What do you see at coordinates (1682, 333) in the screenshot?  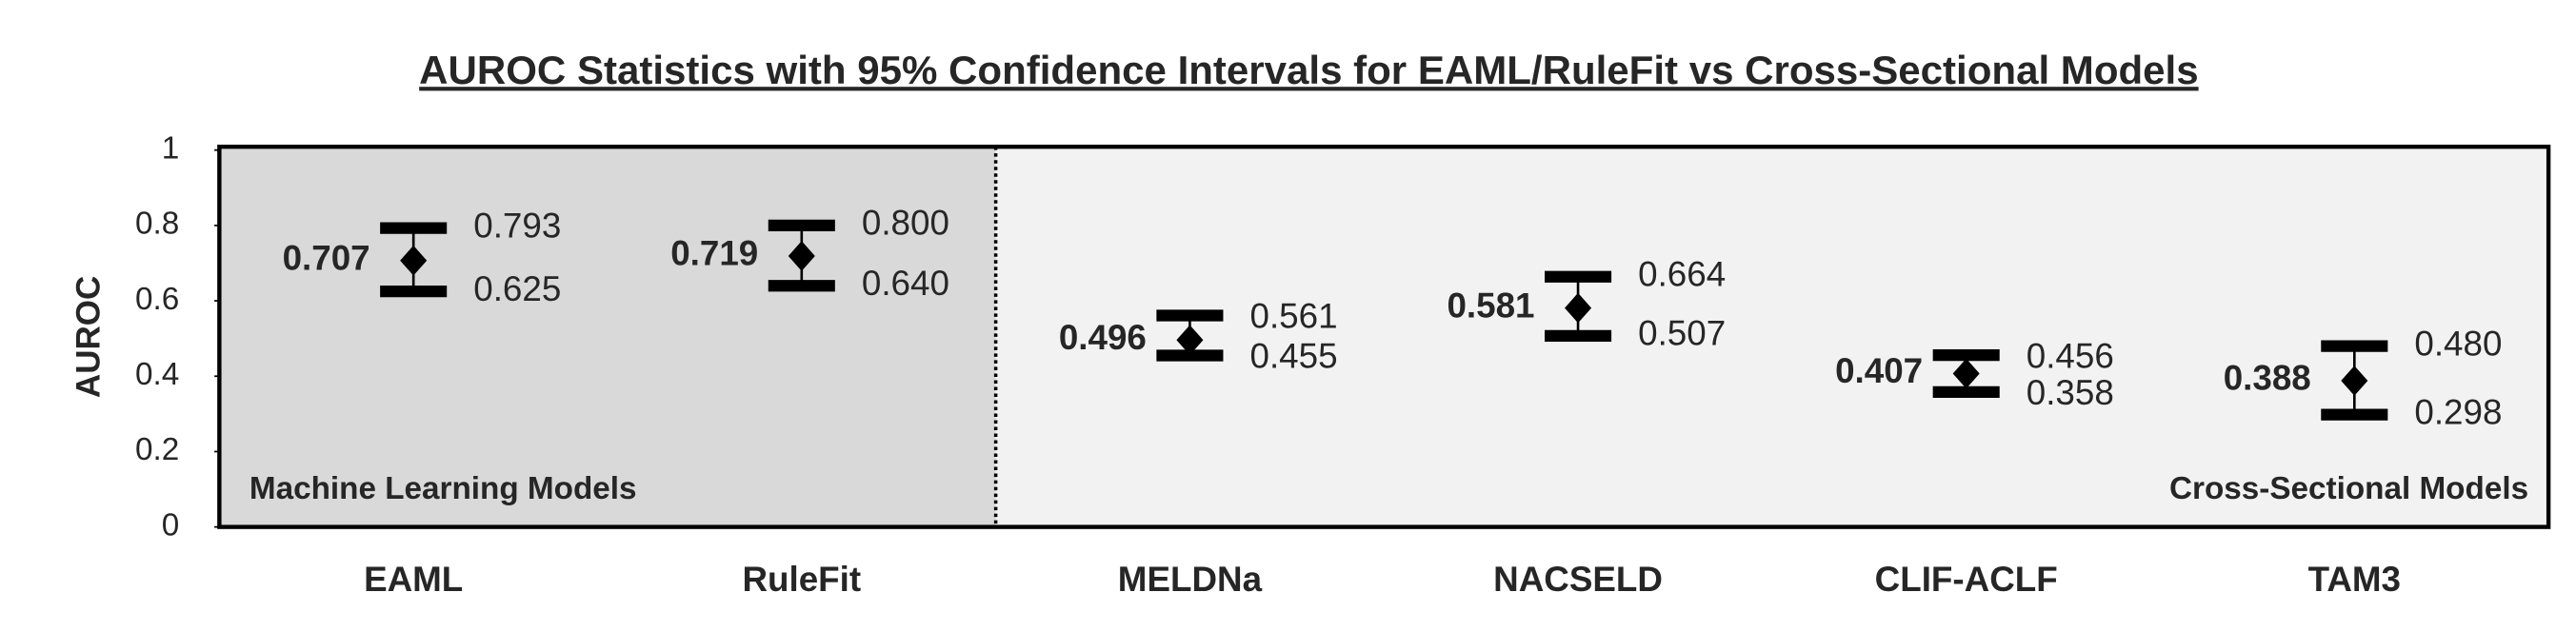 I see `lower-label: 0.507` at bounding box center [1682, 333].